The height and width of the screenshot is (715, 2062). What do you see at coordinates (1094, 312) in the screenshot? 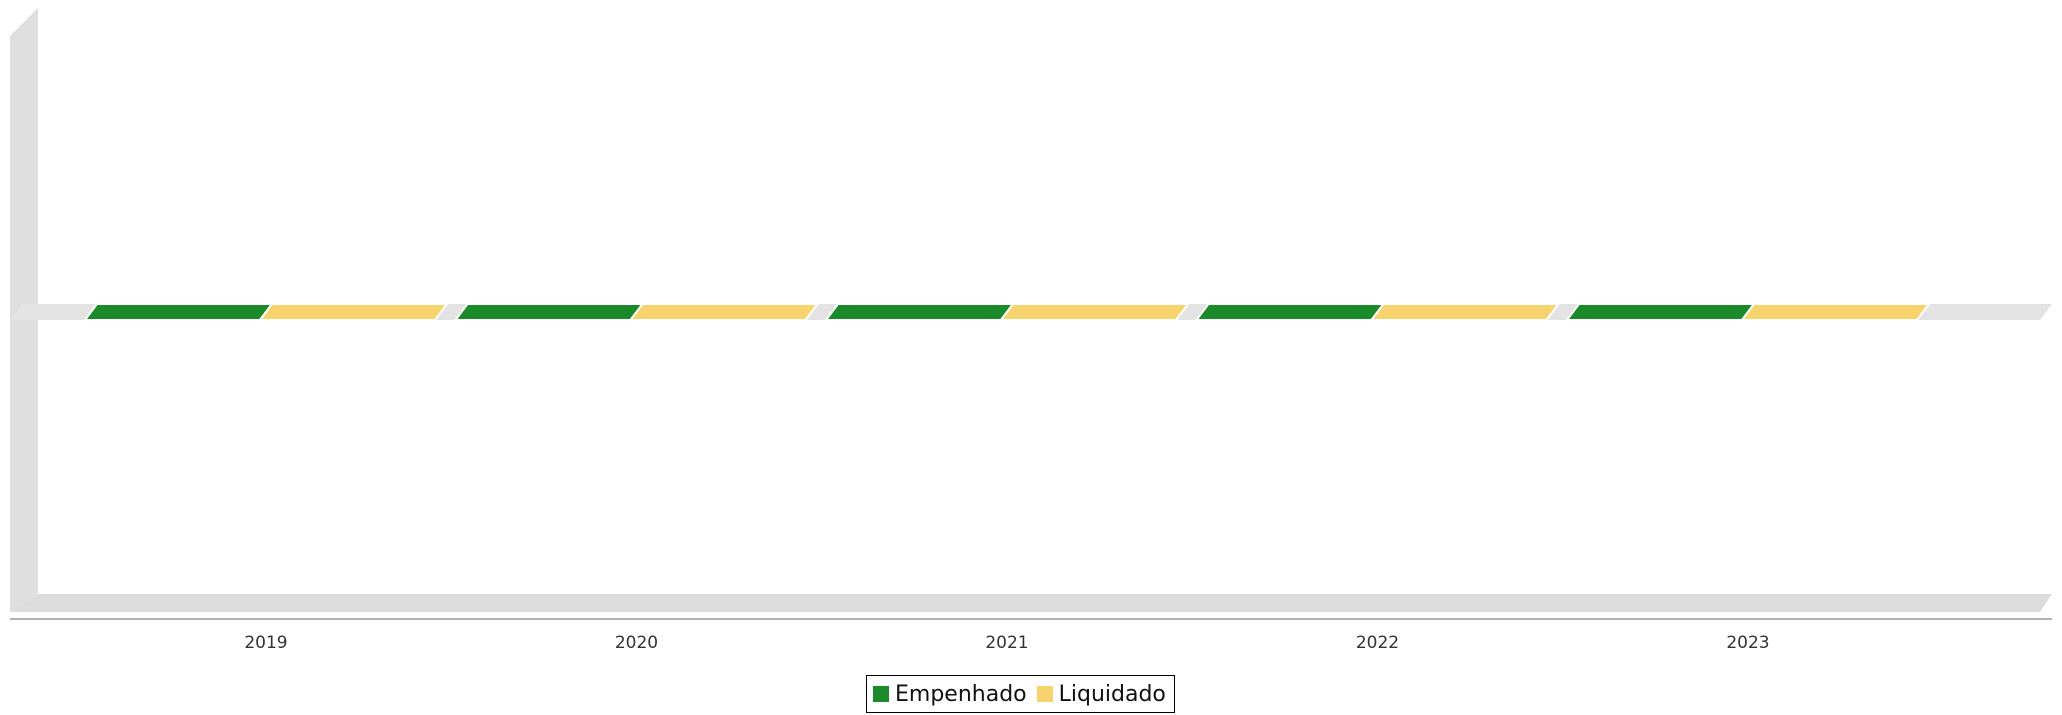
I see `bar-liquidado-2021` at bounding box center [1094, 312].